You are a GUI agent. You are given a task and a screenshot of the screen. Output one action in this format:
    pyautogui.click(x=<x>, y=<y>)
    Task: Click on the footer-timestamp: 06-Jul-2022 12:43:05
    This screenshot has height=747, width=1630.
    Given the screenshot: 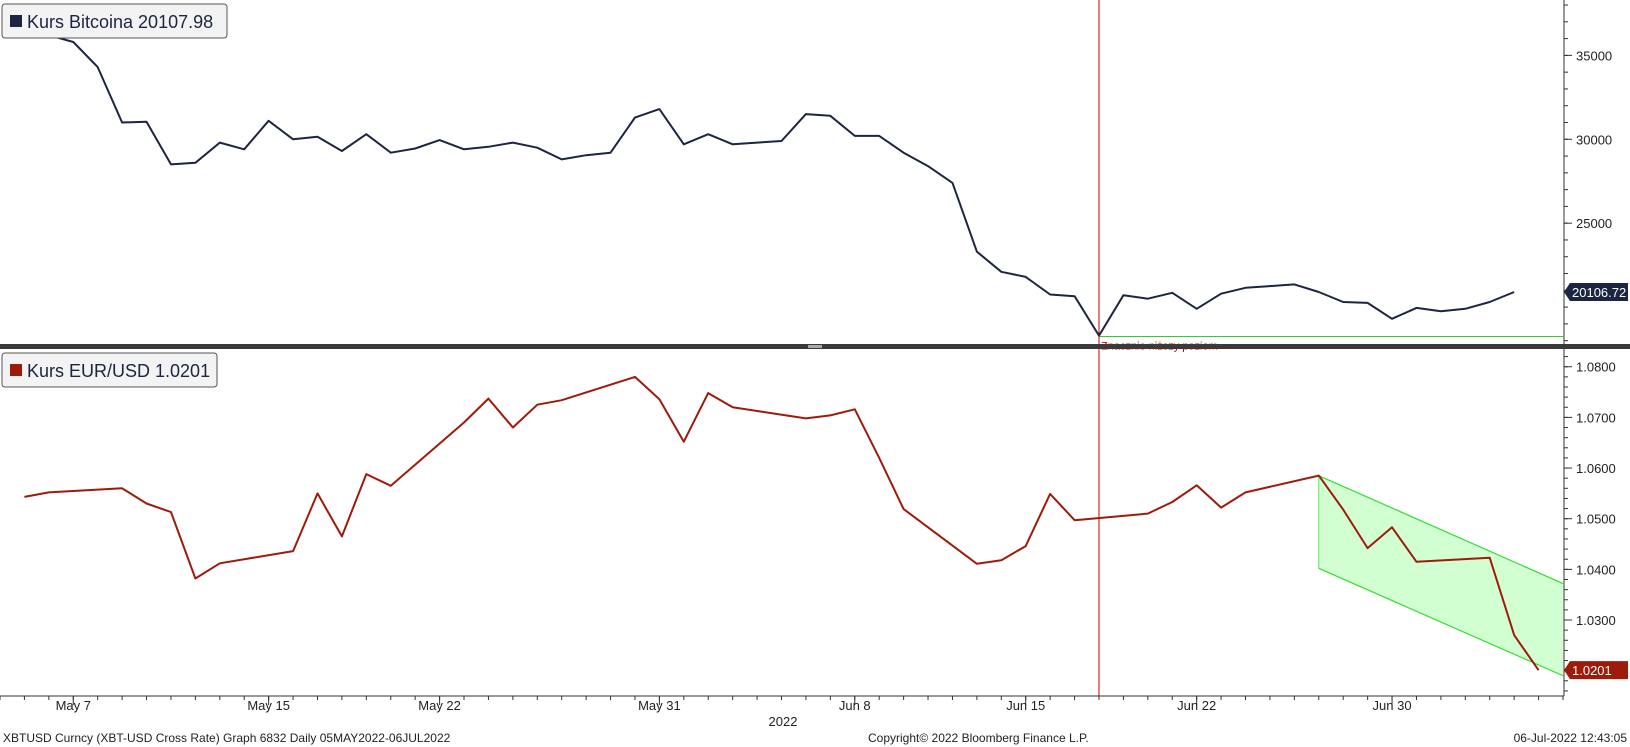 What is the action you would take?
    pyautogui.click(x=1571, y=738)
    